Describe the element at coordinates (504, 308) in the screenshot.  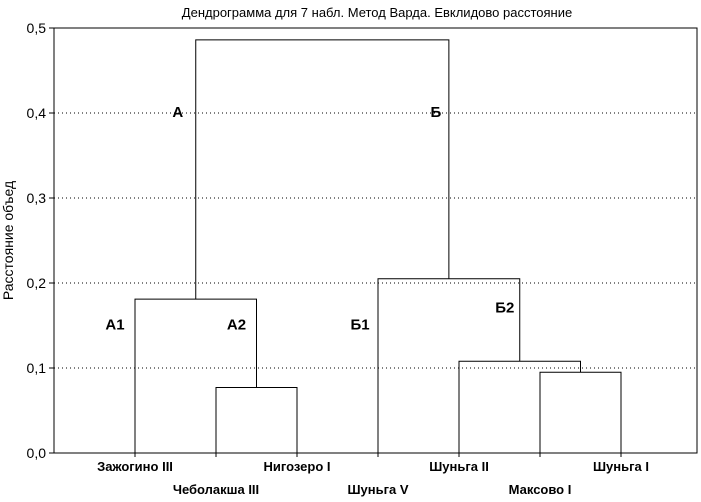
I see `cluster-label: Б2` at that location.